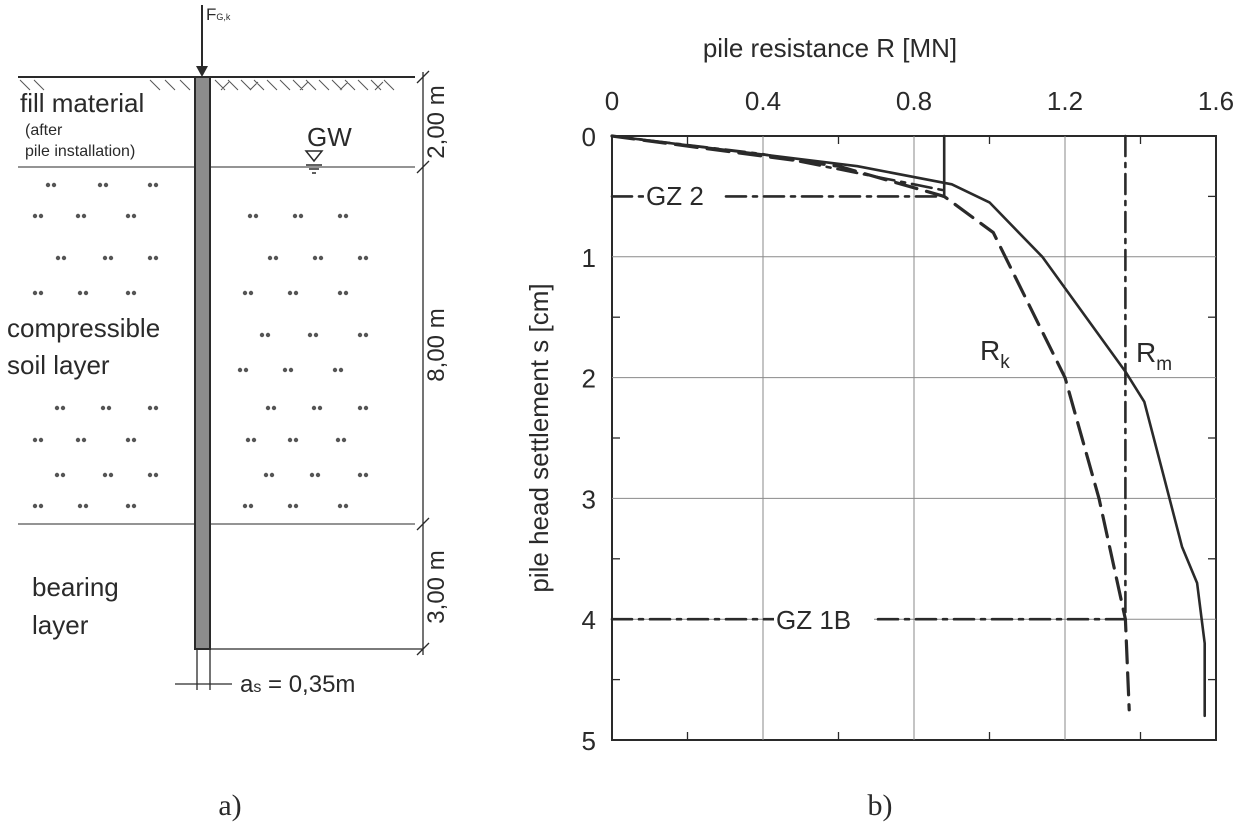 The image size is (1248, 825). Describe the element at coordinates (297, 684) in the screenshot. I see `pile-diameter-label: as = 0,35m` at that location.